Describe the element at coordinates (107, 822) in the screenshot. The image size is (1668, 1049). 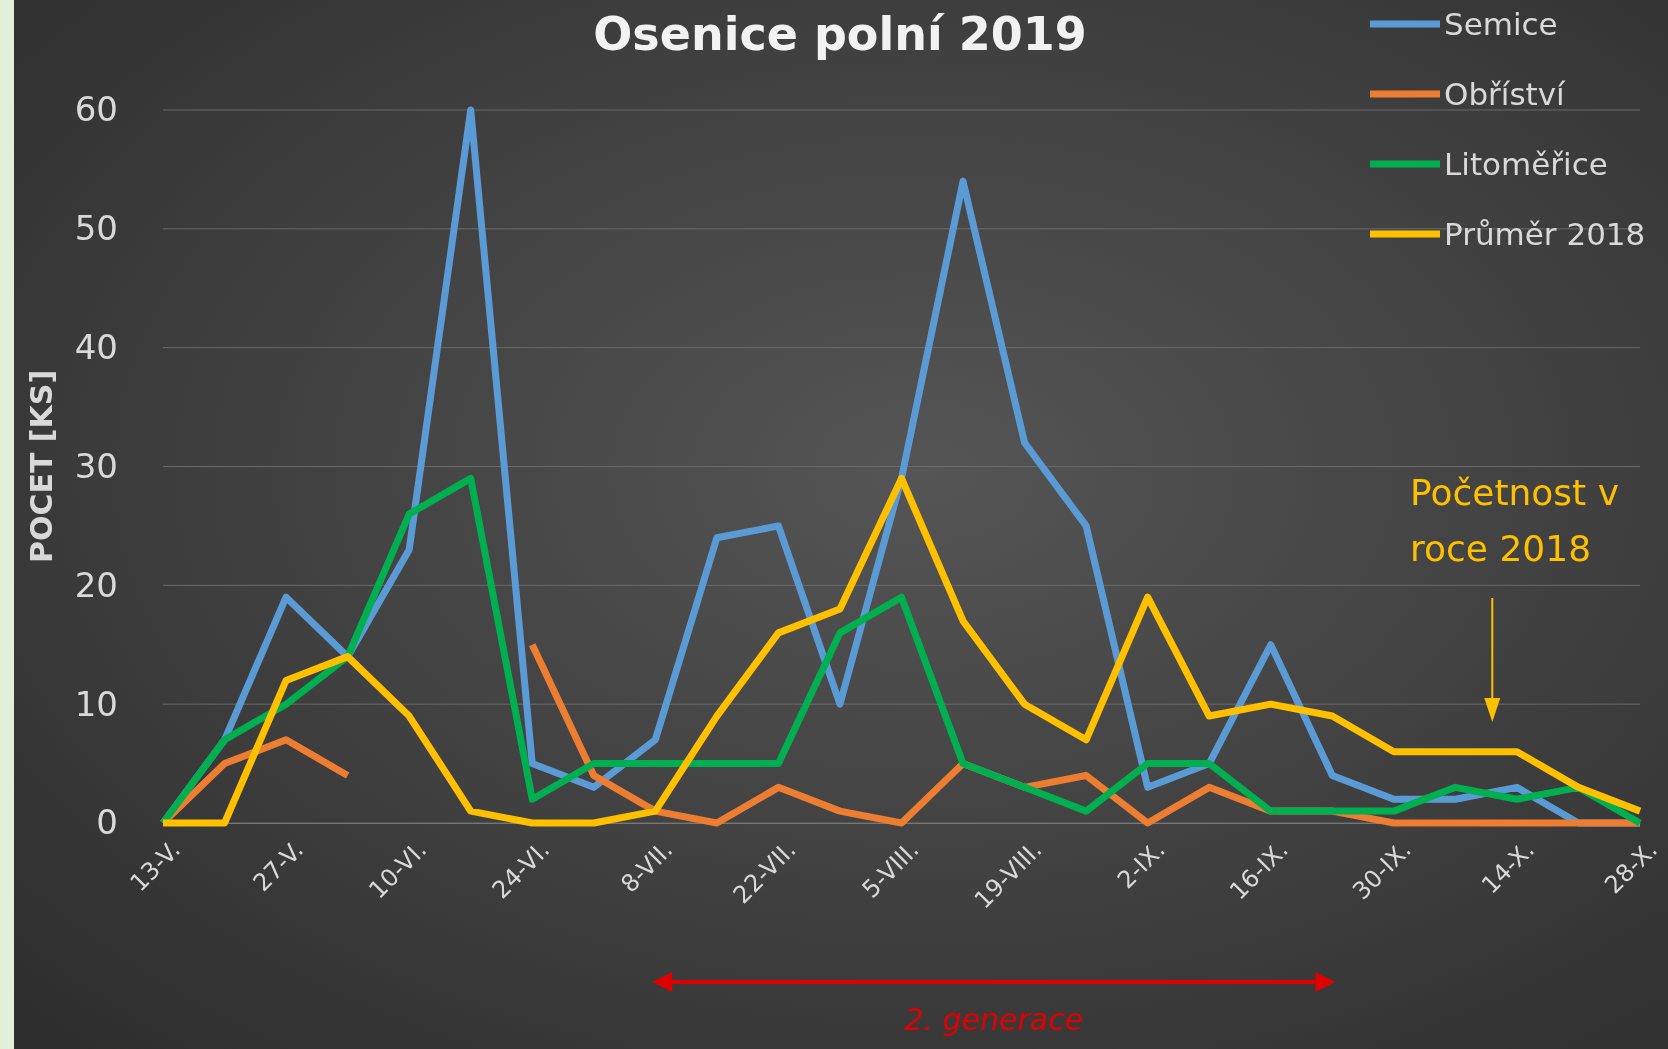
I see `y-tick-label: 0` at that location.